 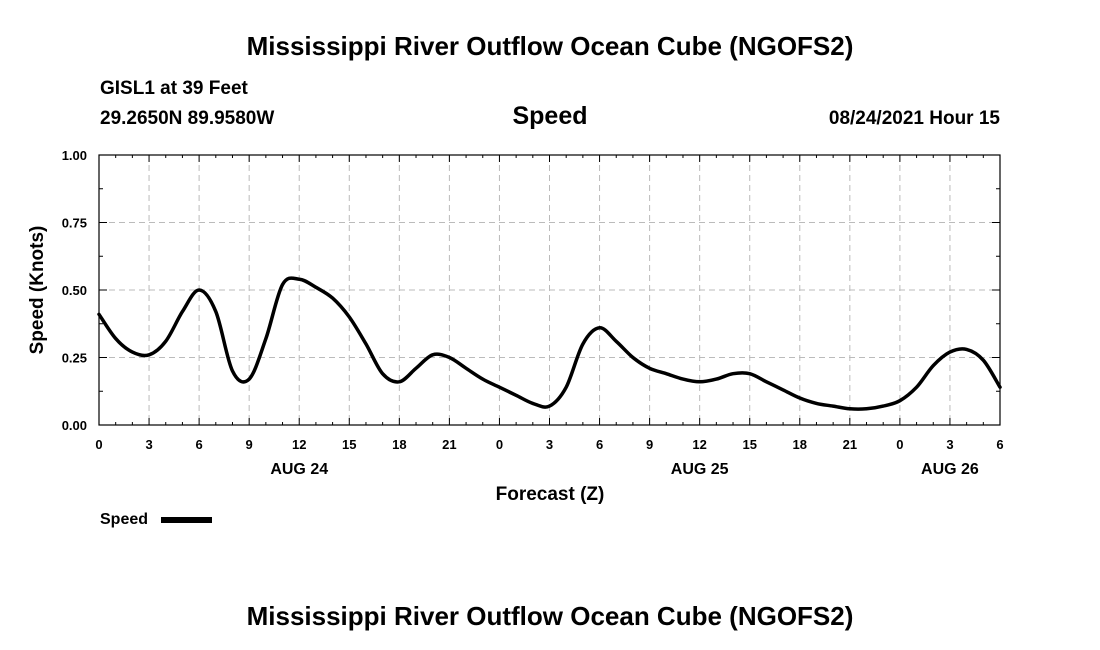 What do you see at coordinates (550, 494) in the screenshot?
I see `x-axis-label: Forecast (Z)` at bounding box center [550, 494].